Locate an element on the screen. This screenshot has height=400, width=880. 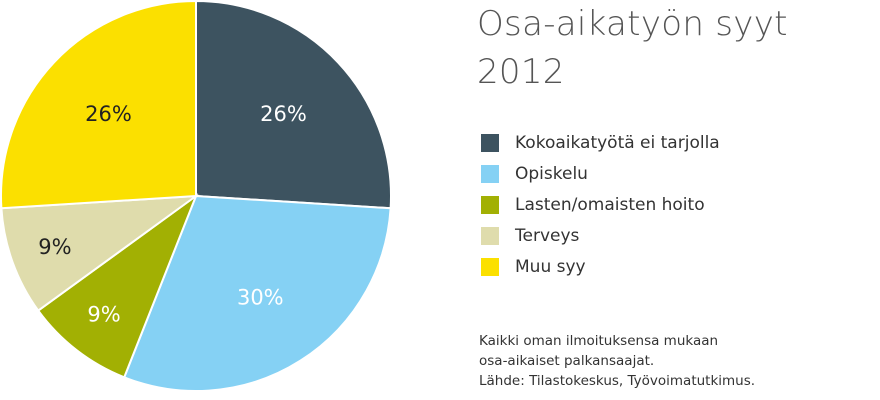
legend-label: Muu syy is located at coordinates (550, 266).